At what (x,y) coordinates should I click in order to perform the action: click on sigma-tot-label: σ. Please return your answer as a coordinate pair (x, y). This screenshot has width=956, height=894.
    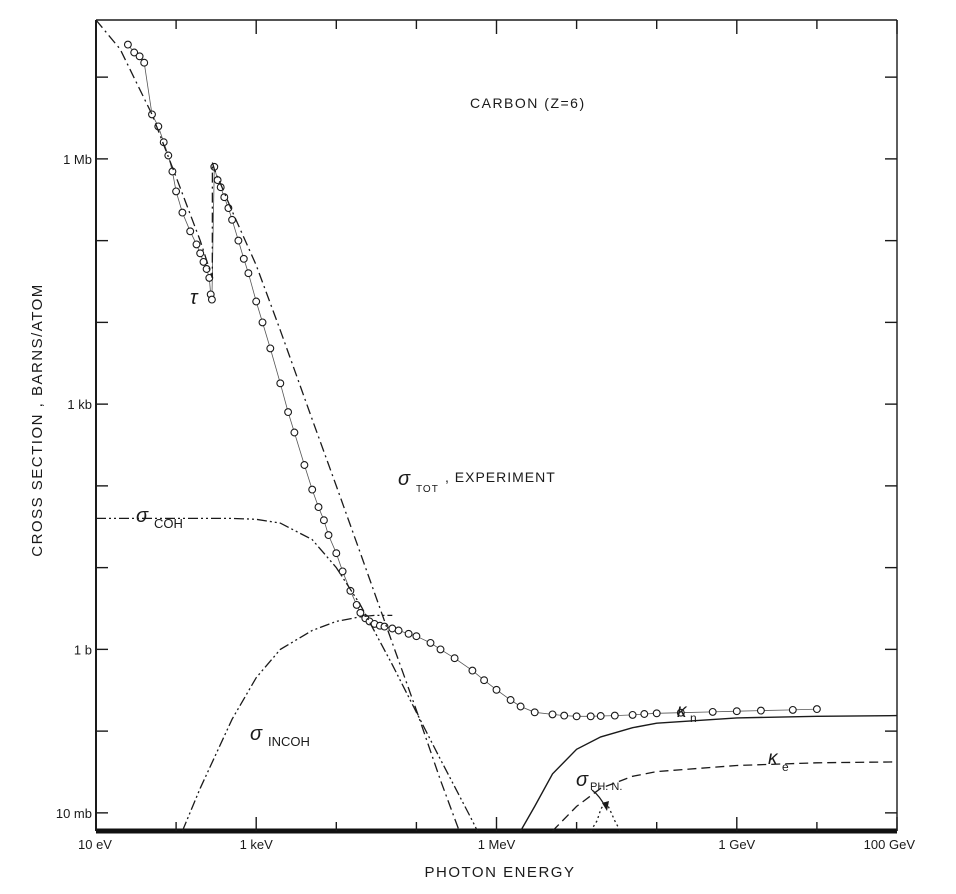
    Looking at the image, I should click on (404, 479).